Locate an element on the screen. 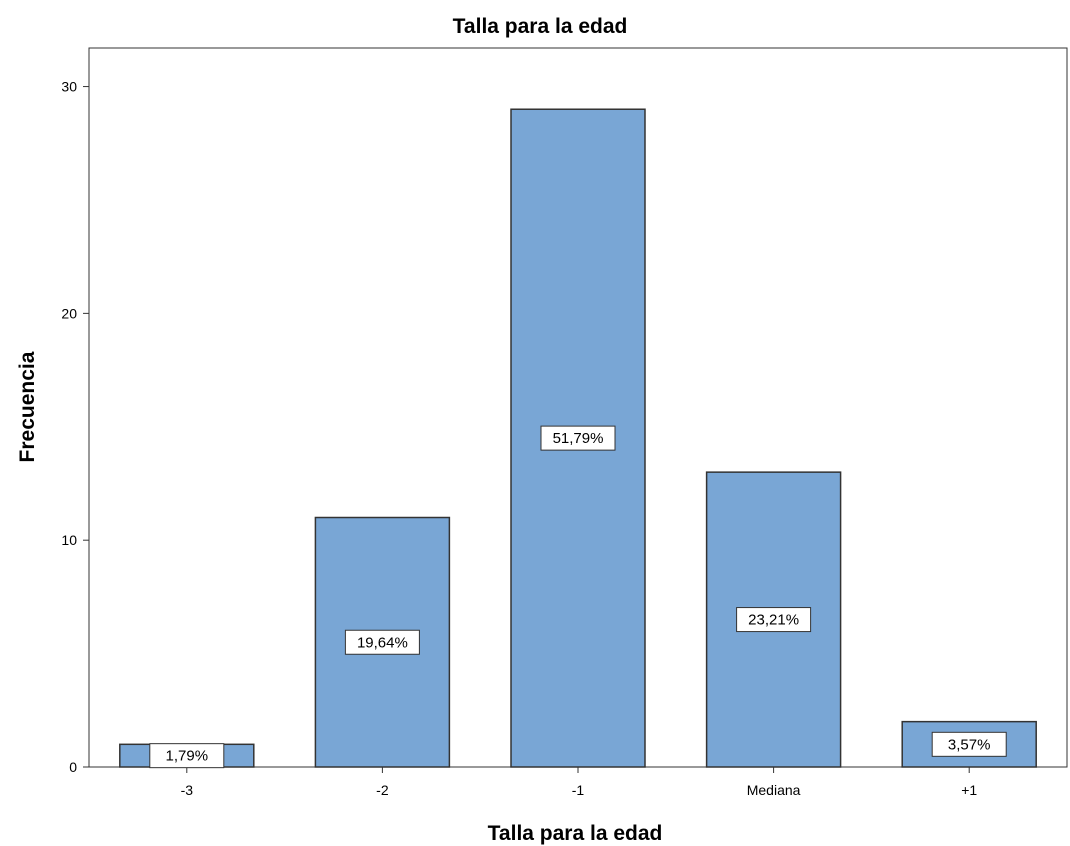 The width and height of the screenshot is (1070, 846). y-tick-label-2: 20 is located at coordinates (69, 313).